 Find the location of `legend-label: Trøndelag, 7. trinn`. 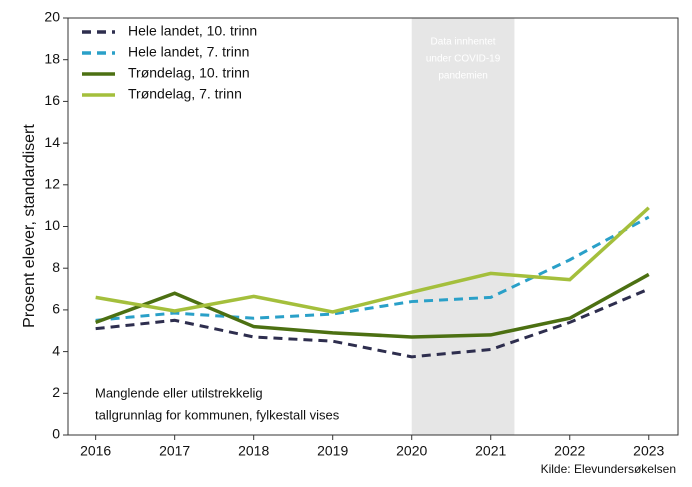

legend-label: Trøndelag, 7. trinn is located at coordinates (185, 94).